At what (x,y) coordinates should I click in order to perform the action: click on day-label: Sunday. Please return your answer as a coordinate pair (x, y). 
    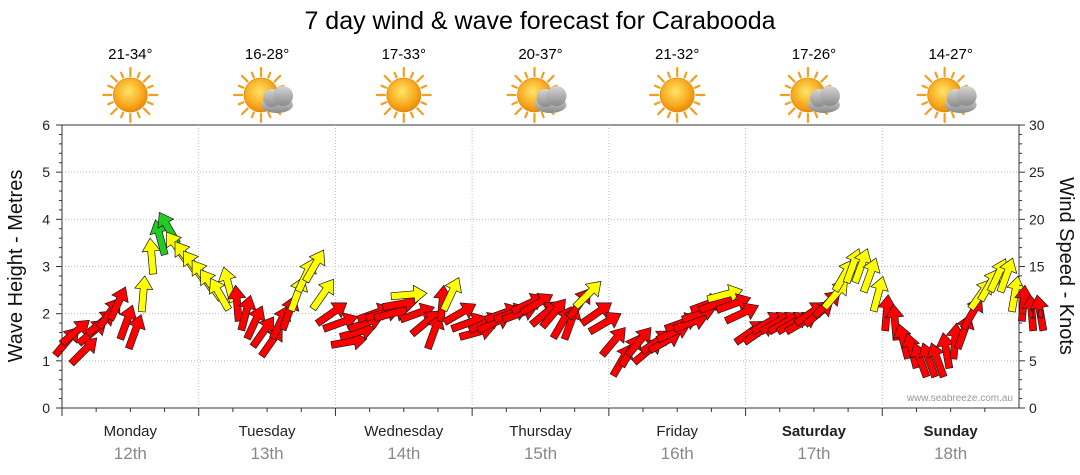
    Looking at the image, I should click on (951, 431).